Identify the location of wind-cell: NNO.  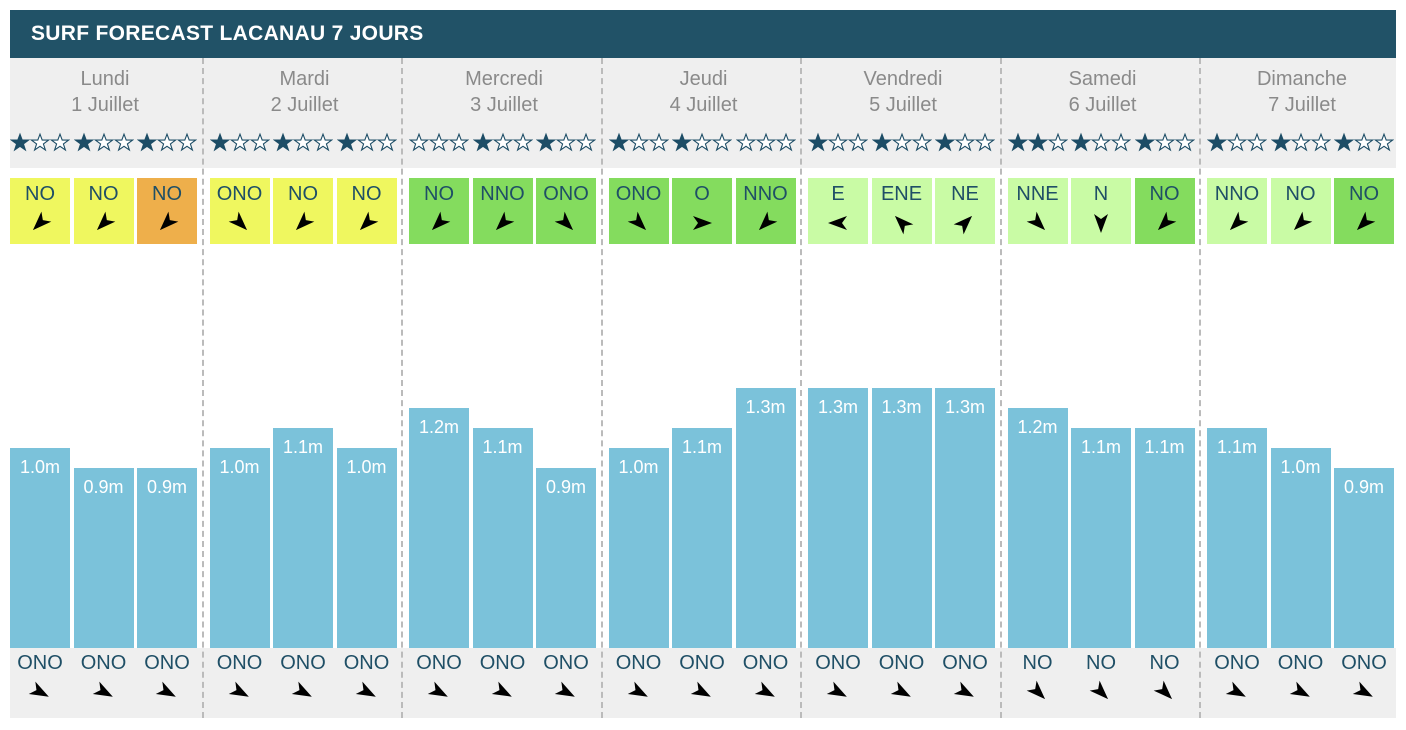
(502, 211).